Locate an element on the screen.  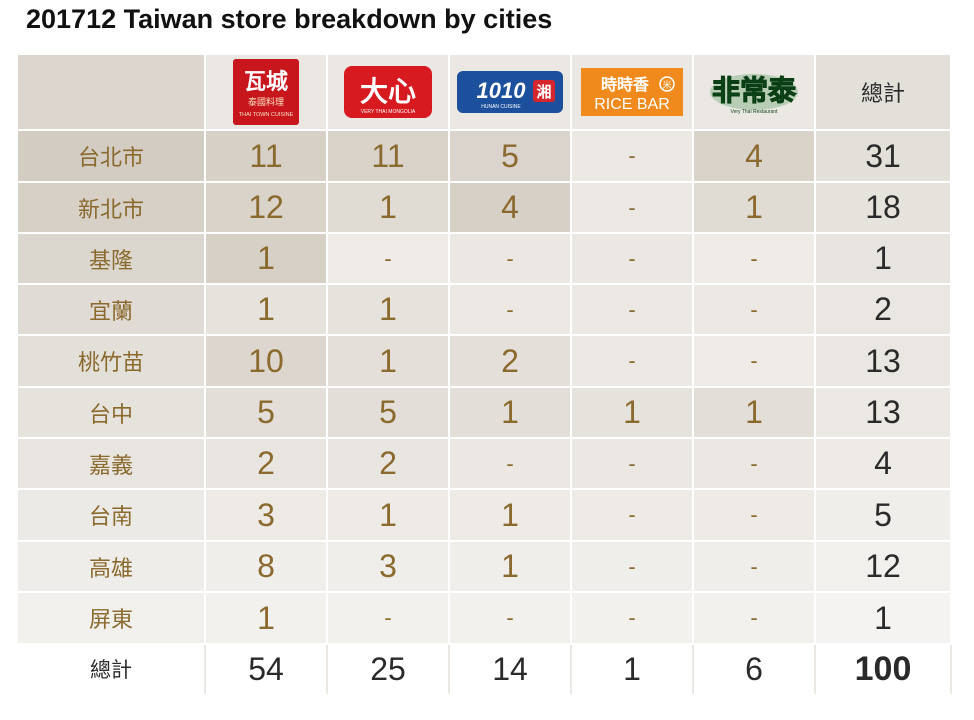
city-label: 新北市 is located at coordinates (111, 208).